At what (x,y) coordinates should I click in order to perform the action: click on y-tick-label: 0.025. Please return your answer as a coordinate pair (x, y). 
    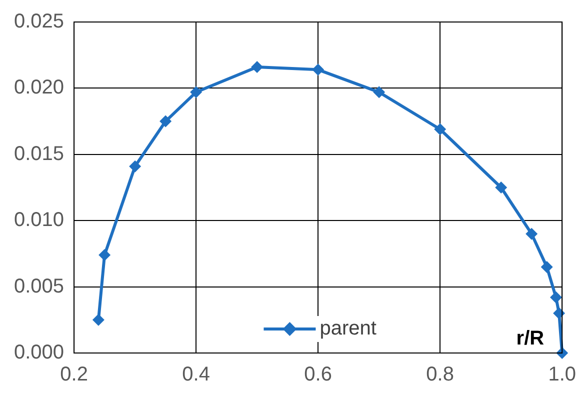
    Looking at the image, I should click on (39, 21).